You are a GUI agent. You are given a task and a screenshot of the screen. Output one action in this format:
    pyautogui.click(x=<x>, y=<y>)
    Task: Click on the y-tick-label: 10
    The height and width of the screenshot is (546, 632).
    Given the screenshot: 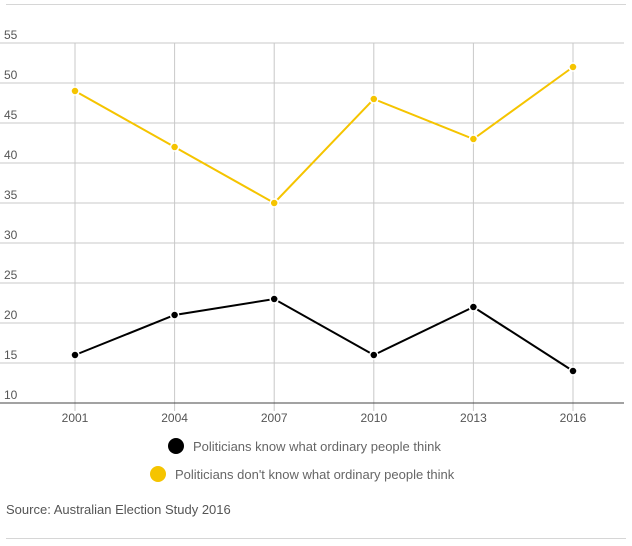 What is the action you would take?
    pyautogui.click(x=11, y=395)
    